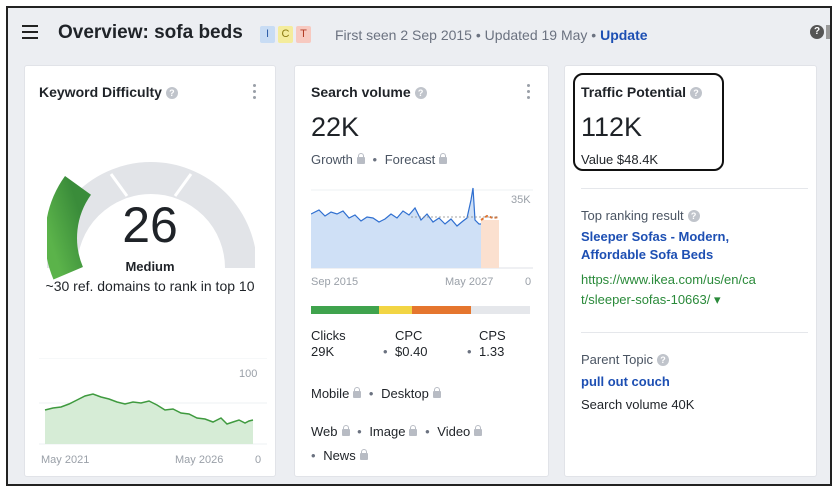 The width and height of the screenshot is (838, 492). What do you see at coordinates (335, 127) in the screenshot?
I see `search-volume-value: 22K` at bounding box center [335, 127].